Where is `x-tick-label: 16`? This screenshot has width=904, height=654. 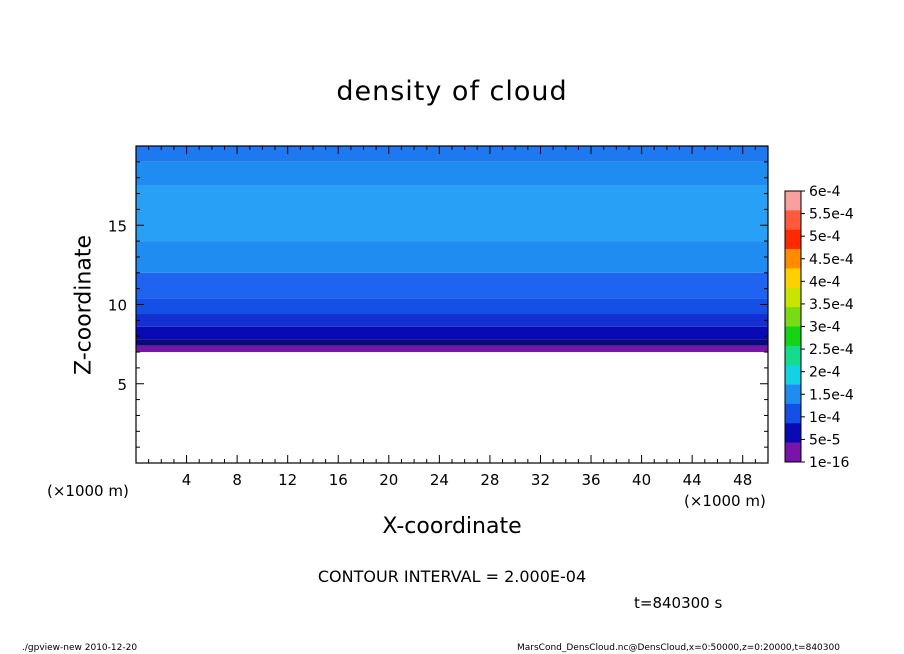 x-tick-label: 16 is located at coordinates (338, 480).